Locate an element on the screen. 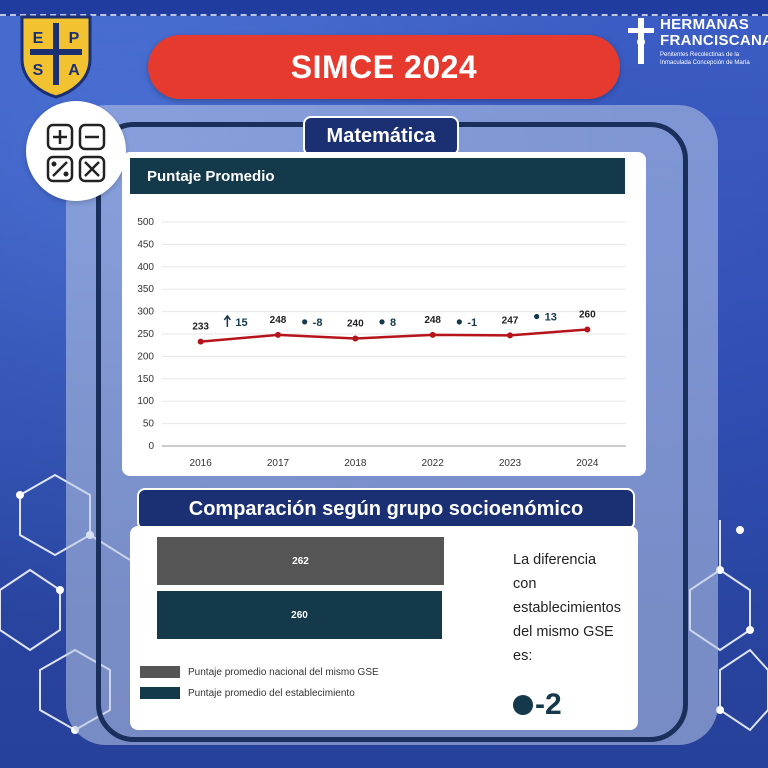  chart-header: Puntaje Promedio is located at coordinates (377, 176).